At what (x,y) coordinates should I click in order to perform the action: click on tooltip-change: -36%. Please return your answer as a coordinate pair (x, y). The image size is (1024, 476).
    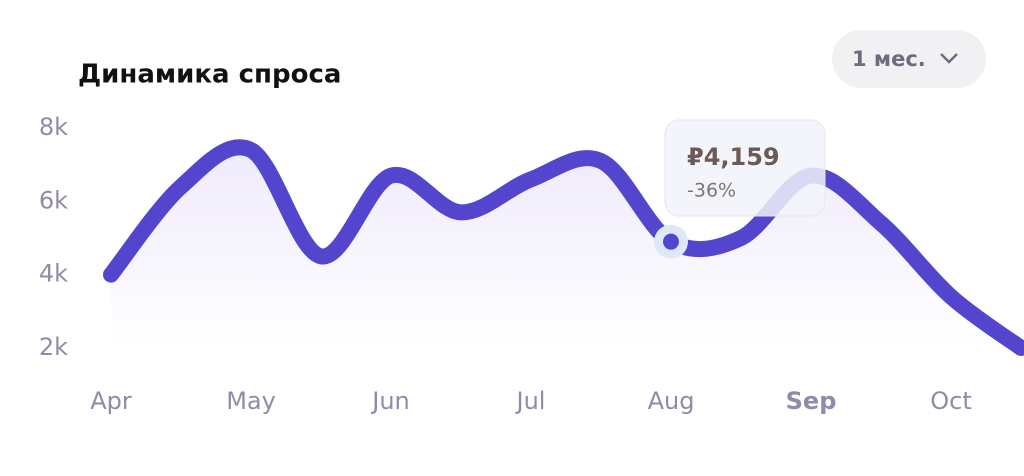
    Looking at the image, I should click on (711, 191).